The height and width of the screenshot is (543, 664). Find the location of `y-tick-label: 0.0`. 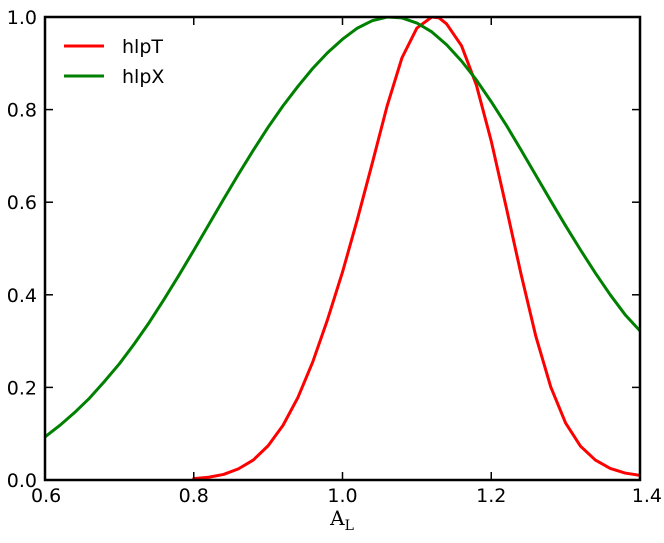

y-tick-label: 0.0 is located at coordinates (22, 481).